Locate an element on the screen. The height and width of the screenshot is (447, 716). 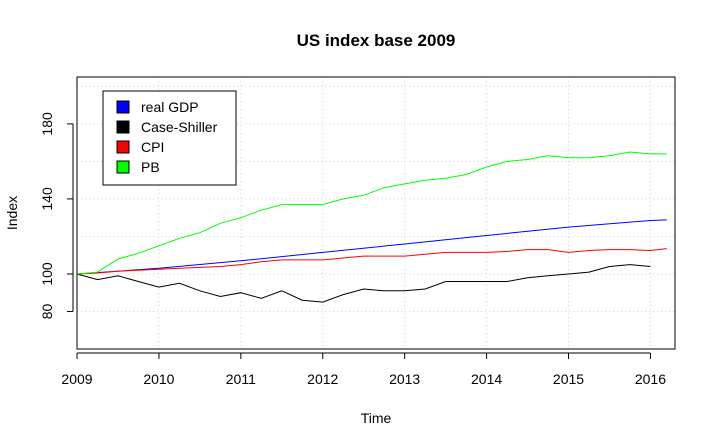
legend: real GDP Case-Shiller CPI PB is located at coordinates (169, 138).